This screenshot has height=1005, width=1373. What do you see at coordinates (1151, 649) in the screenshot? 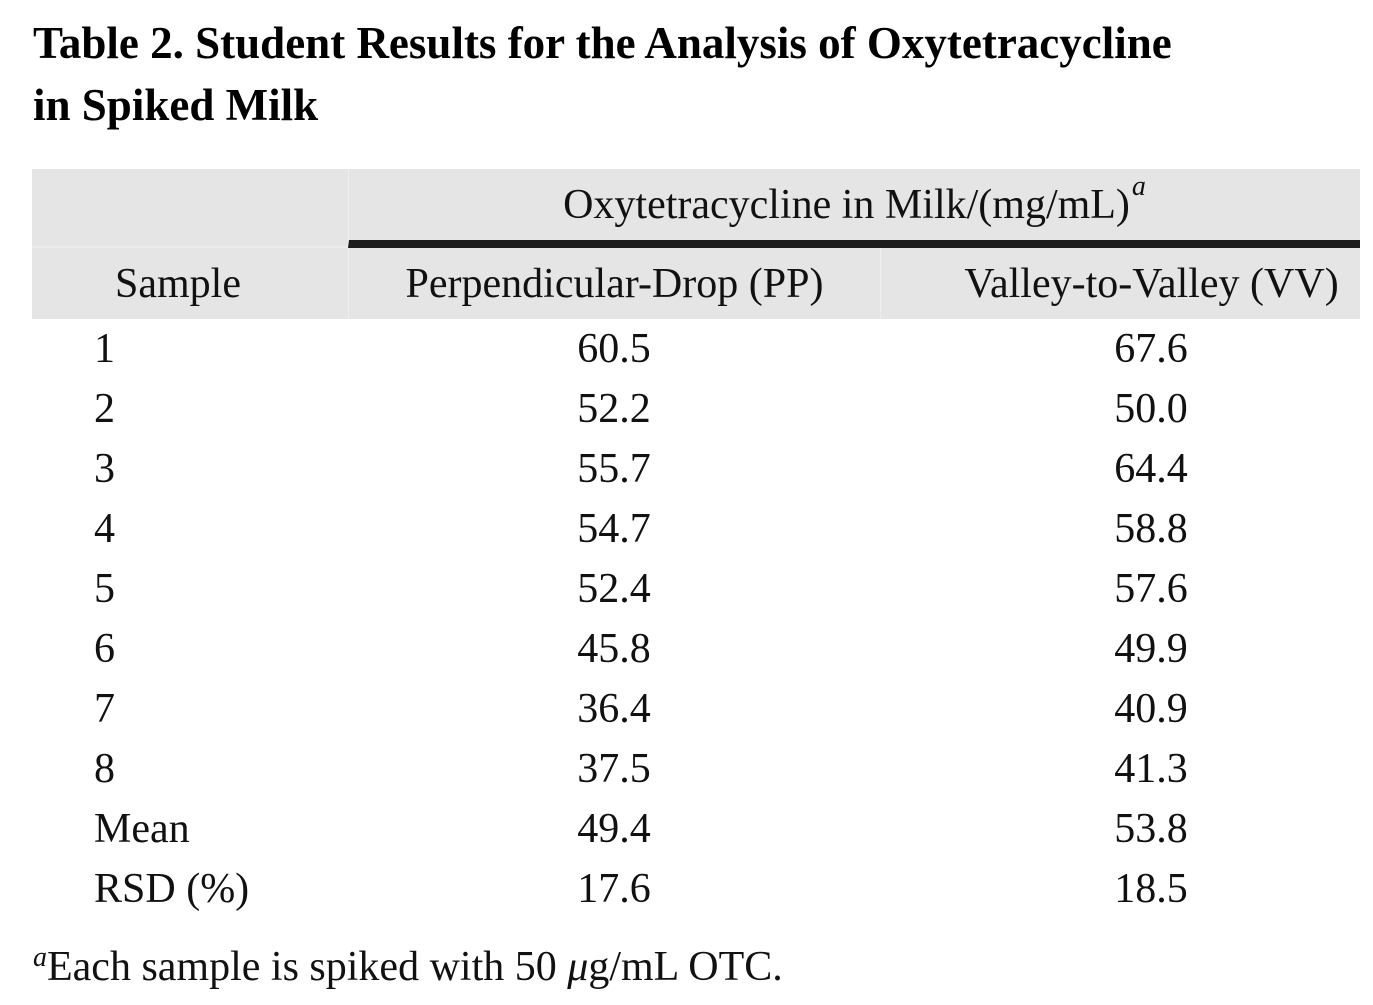
I see `cell-vv: 49.9` at bounding box center [1151, 649].